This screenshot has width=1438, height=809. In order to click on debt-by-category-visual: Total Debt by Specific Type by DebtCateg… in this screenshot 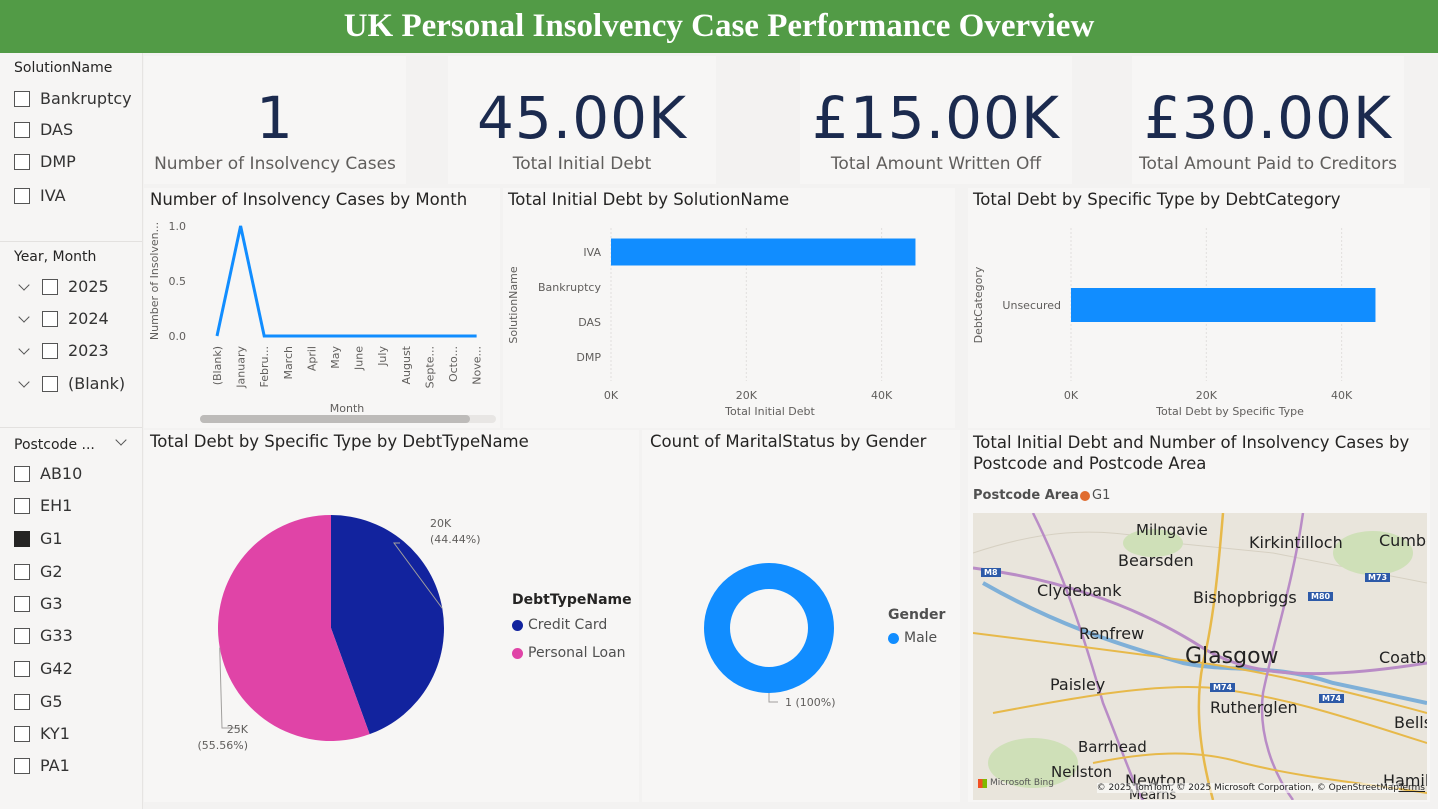, I will do `click(1199, 308)`.